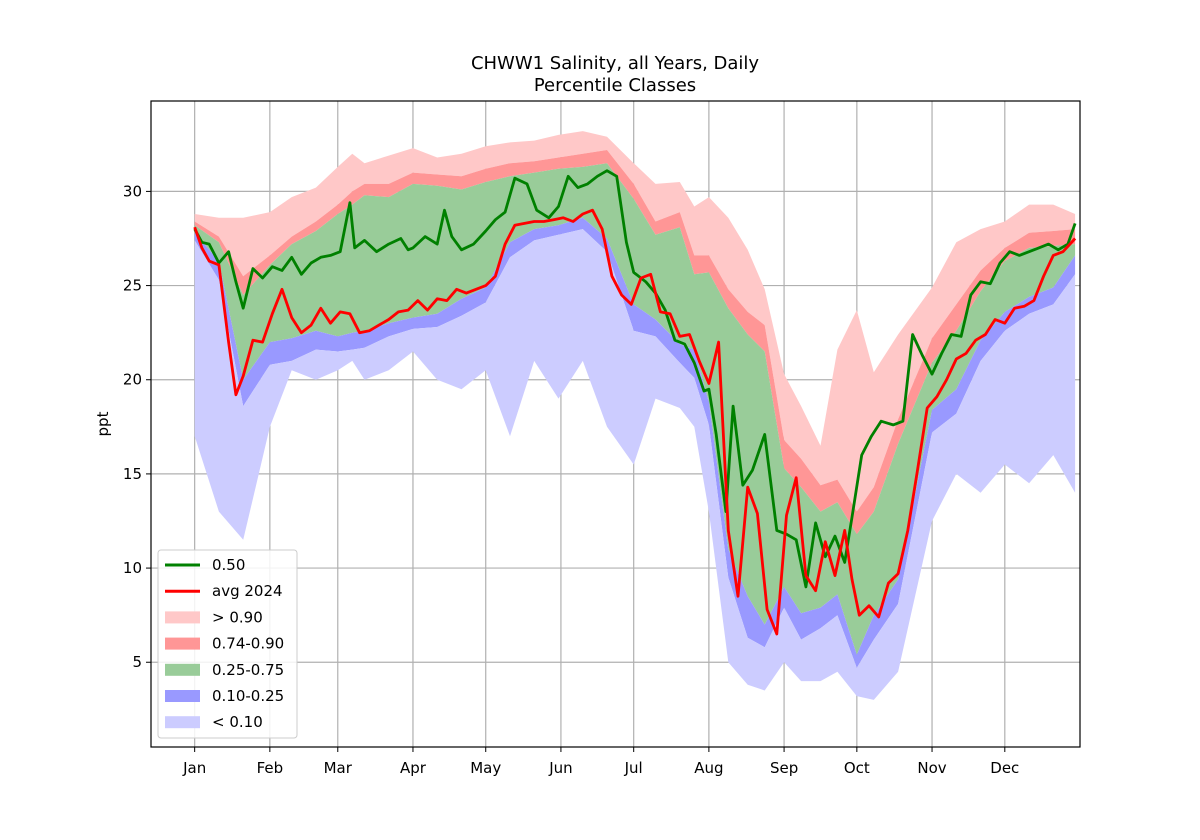 Image resolution: width=1200 pixels, height=840 pixels. I want to click on legend-median: 0.50, so click(205, 565).